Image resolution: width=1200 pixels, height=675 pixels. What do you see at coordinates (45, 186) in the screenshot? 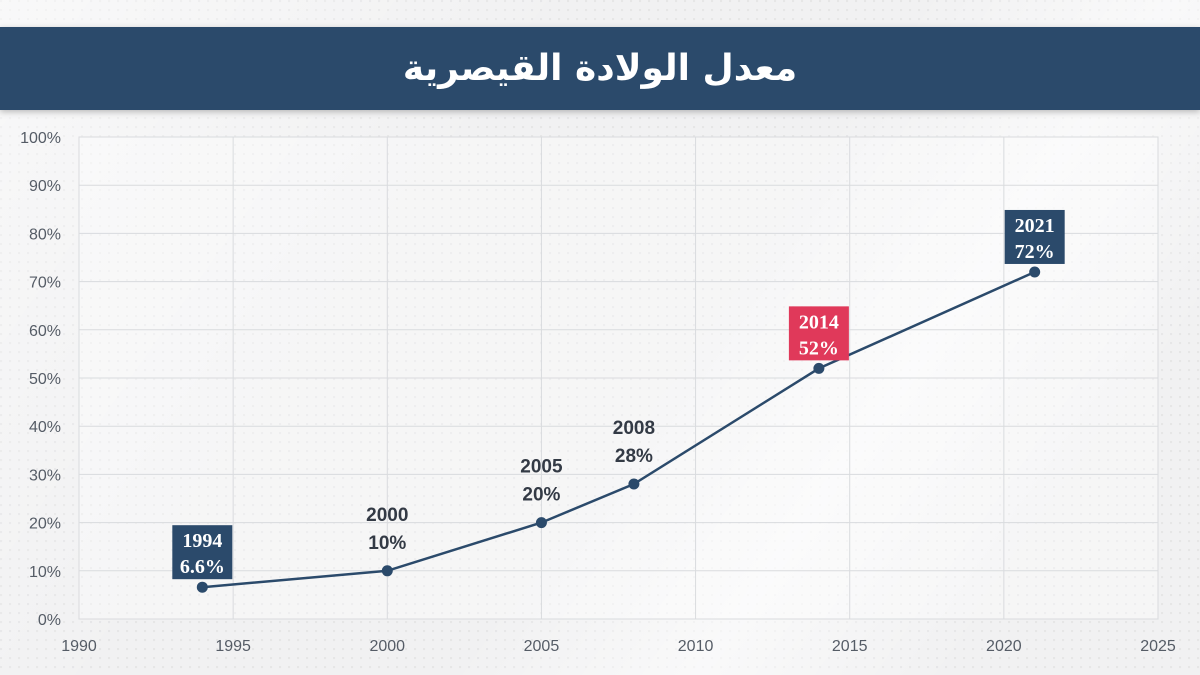
I see `y-tick-label: 90%` at bounding box center [45, 186].